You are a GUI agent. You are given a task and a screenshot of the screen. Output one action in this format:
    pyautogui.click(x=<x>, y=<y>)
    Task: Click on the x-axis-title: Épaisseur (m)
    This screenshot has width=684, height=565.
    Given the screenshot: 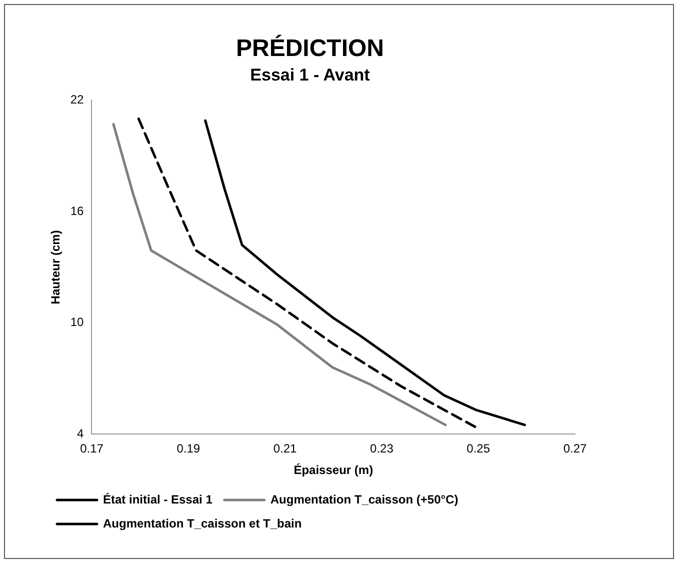 What is the action you would take?
    pyautogui.click(x=334, y=470)
    